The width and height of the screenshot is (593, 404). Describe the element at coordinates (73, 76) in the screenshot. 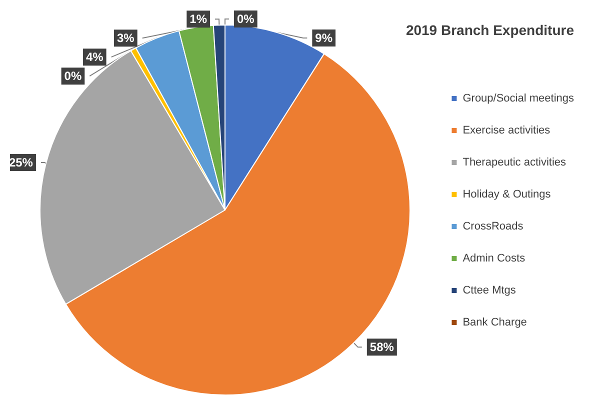

I see `data-label: 0%` at that location.